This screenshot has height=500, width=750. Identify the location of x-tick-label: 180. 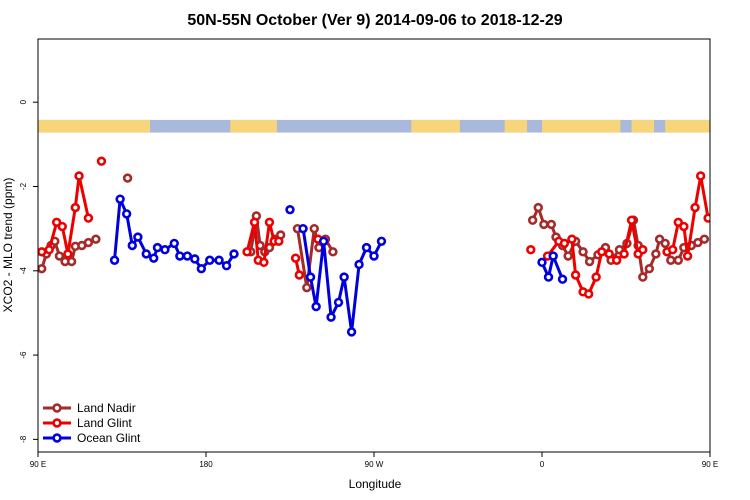
(206, 464).